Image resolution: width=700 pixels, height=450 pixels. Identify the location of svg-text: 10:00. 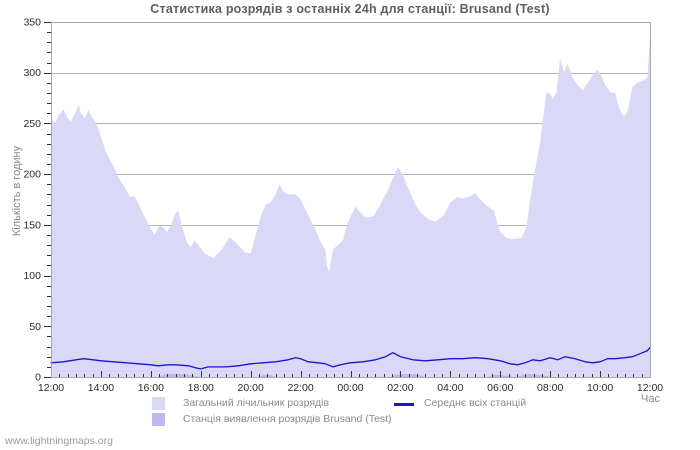
(600, 388).